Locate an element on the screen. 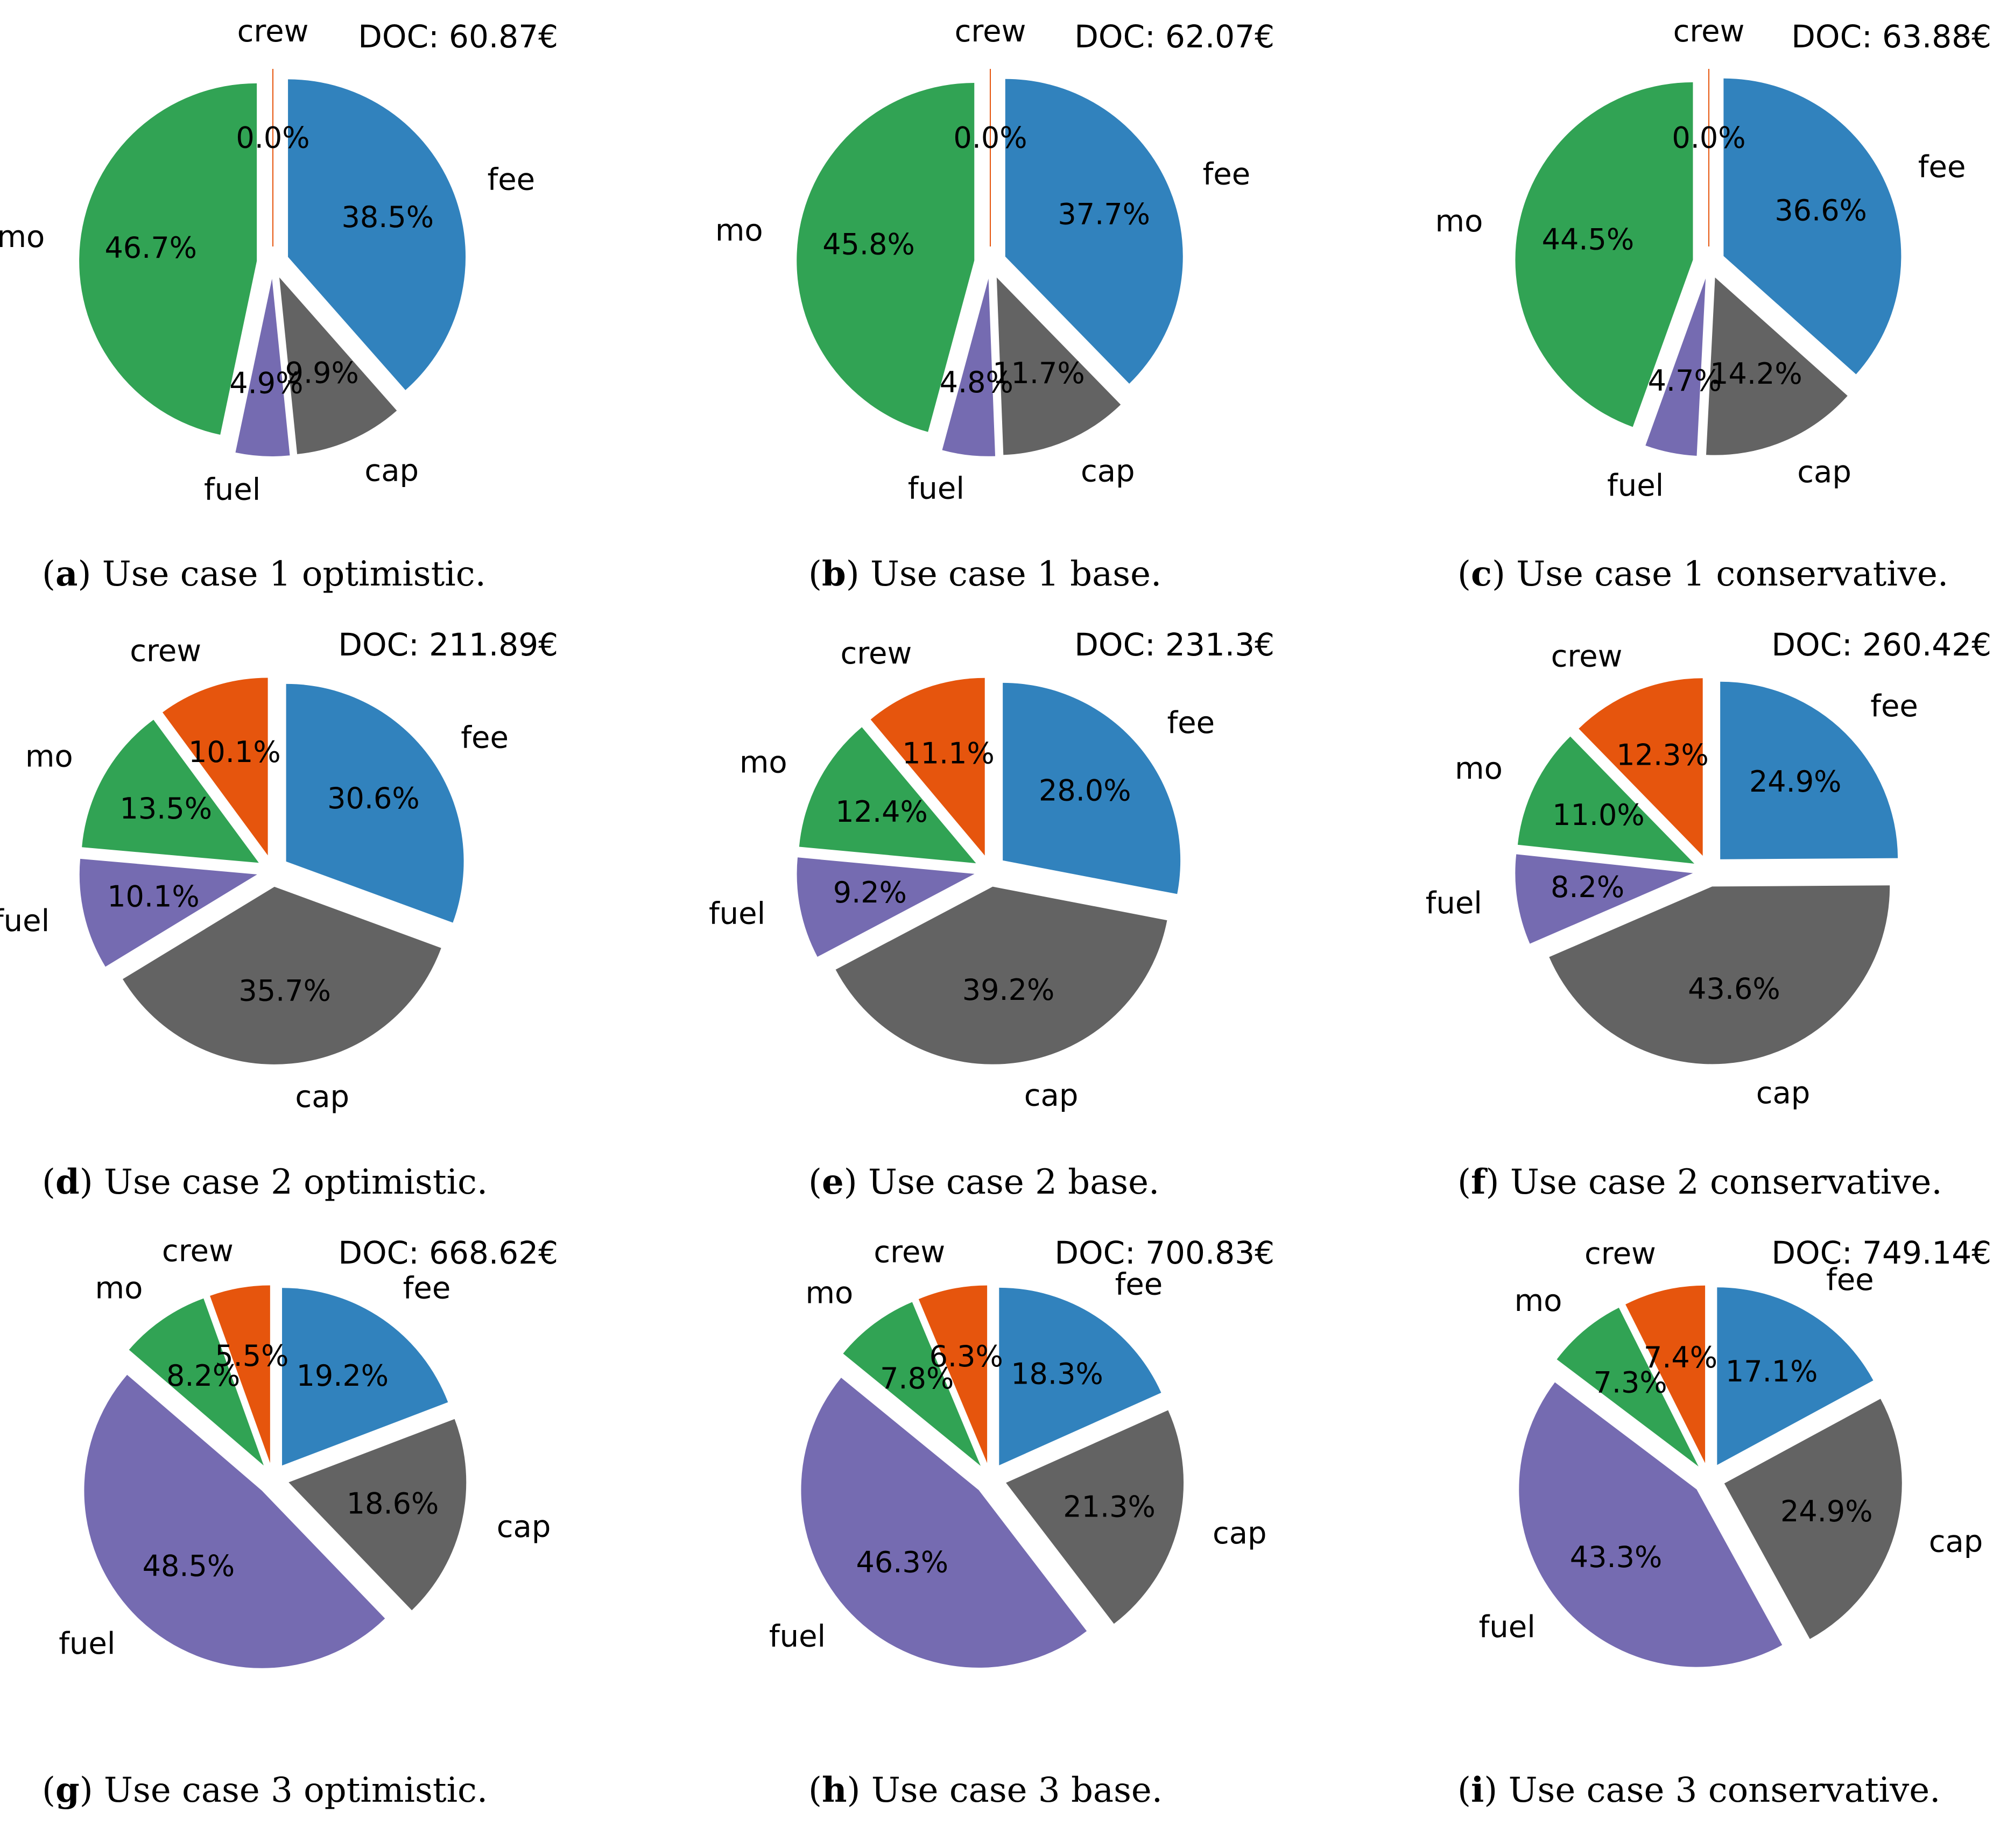 This screenshot has height=1848, width=1993. doc-label: DOC: 700.83€ is located at coordinates (1164, 1253).